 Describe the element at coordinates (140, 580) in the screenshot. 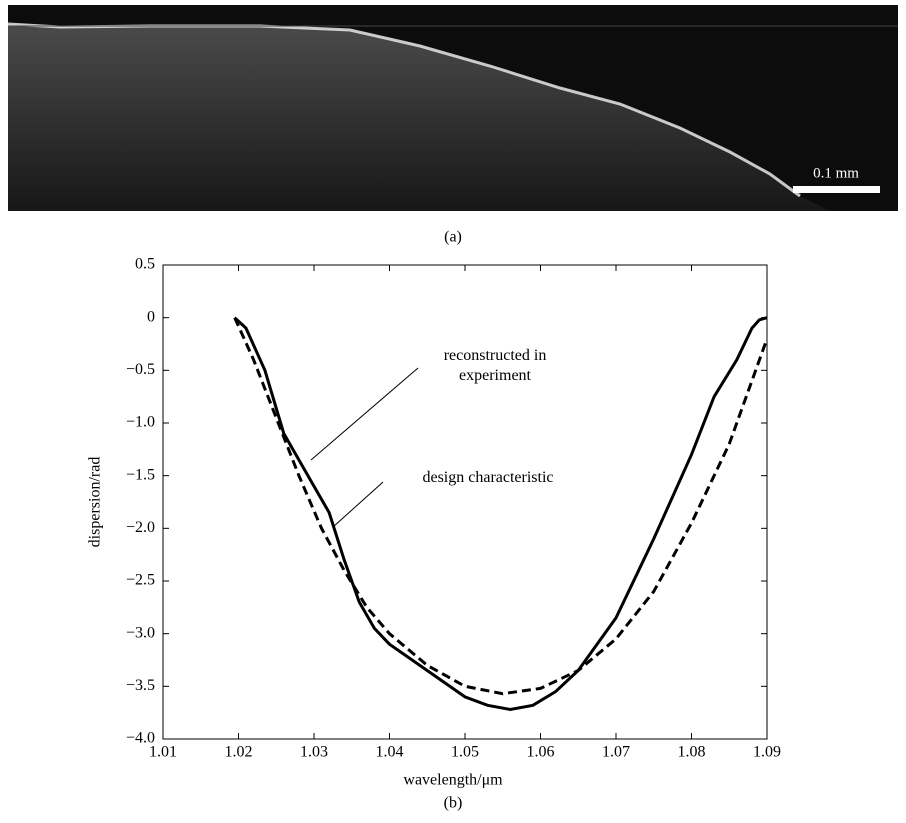

I see `y-tick-label: −2.5` at that location.